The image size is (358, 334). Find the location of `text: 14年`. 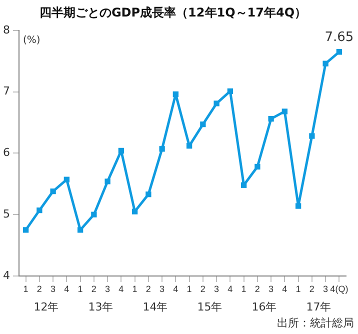

text: 14年 is located at coordinates (155, 307).